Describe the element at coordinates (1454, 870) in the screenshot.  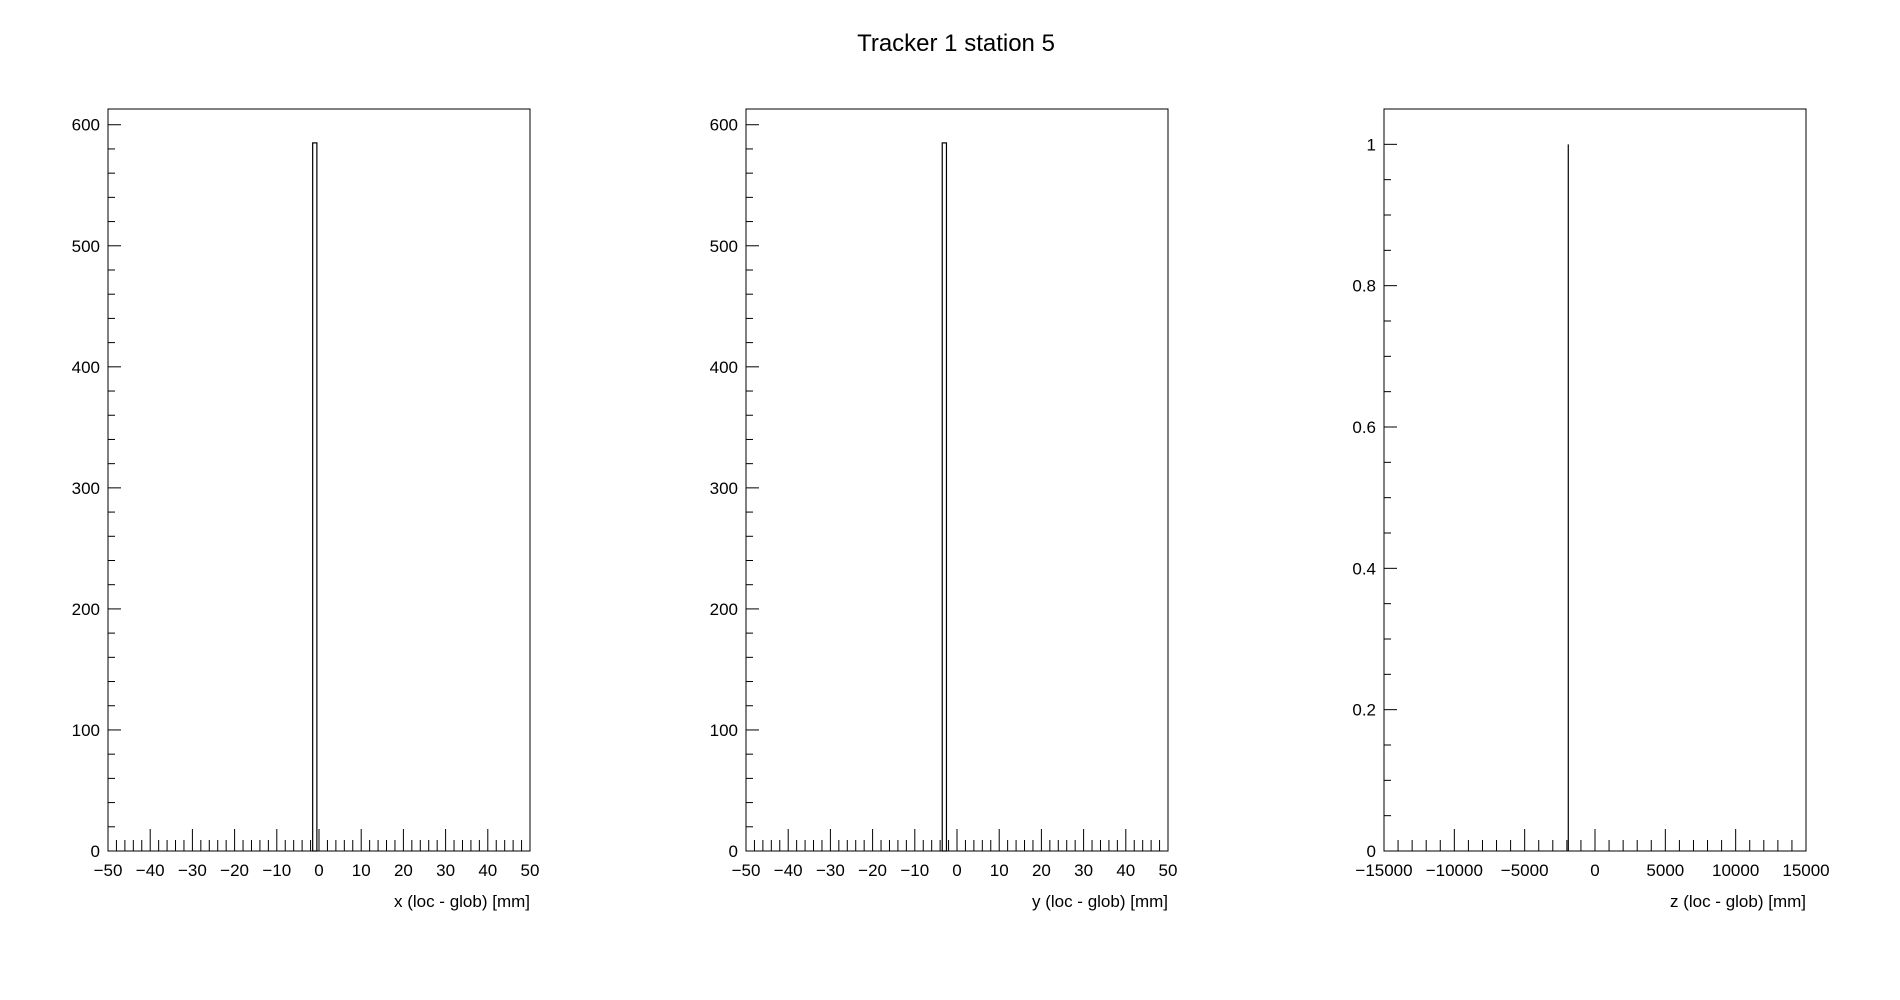
I see `x-tick-label: −10000` at that location.